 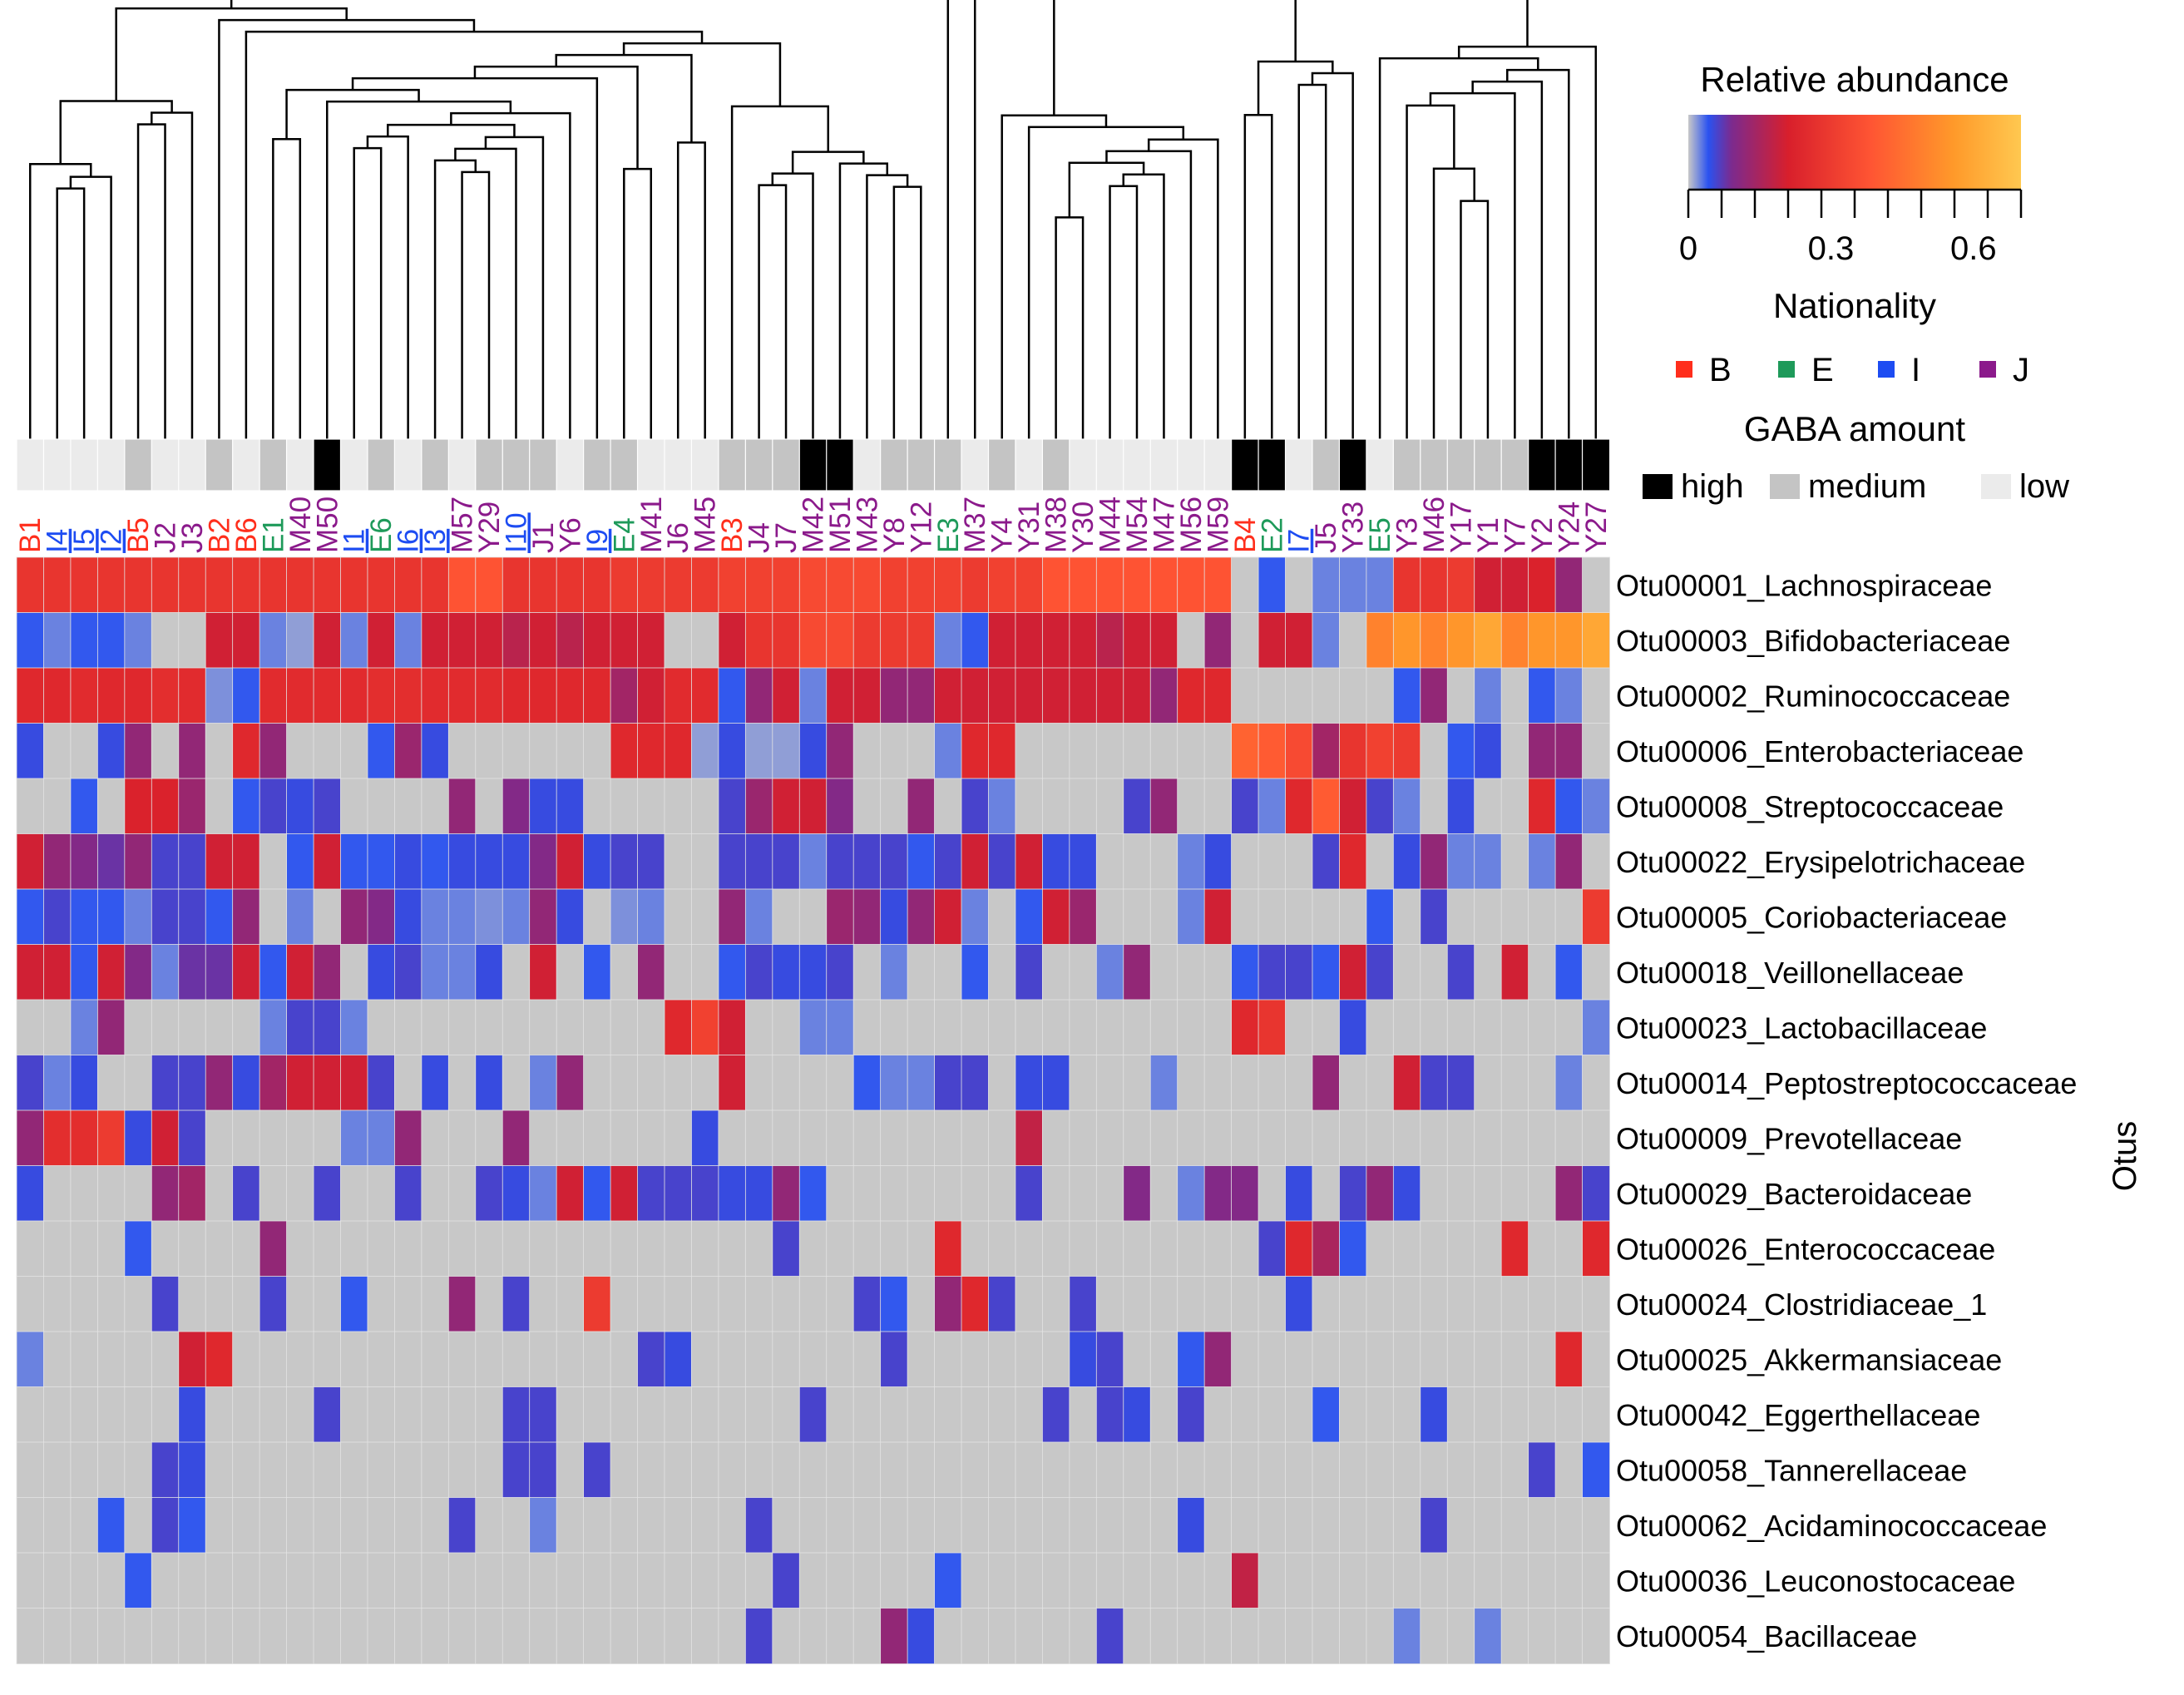 What do you see at coordinates (1720, 370) in the screenshot?
I see `nationality-label: B` at bounding box center [1720, 370].